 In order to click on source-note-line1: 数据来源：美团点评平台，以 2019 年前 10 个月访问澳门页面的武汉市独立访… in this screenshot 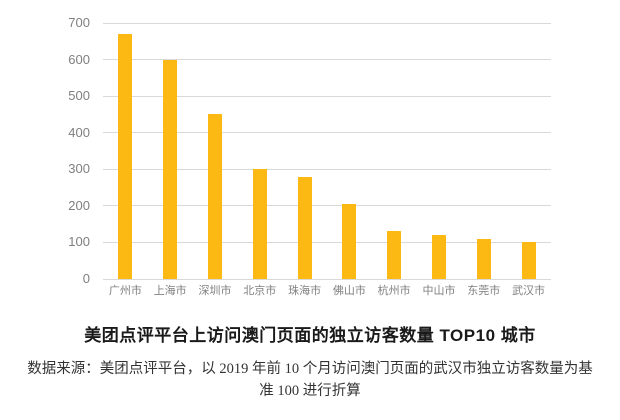, I will do `click(310, 369)`.